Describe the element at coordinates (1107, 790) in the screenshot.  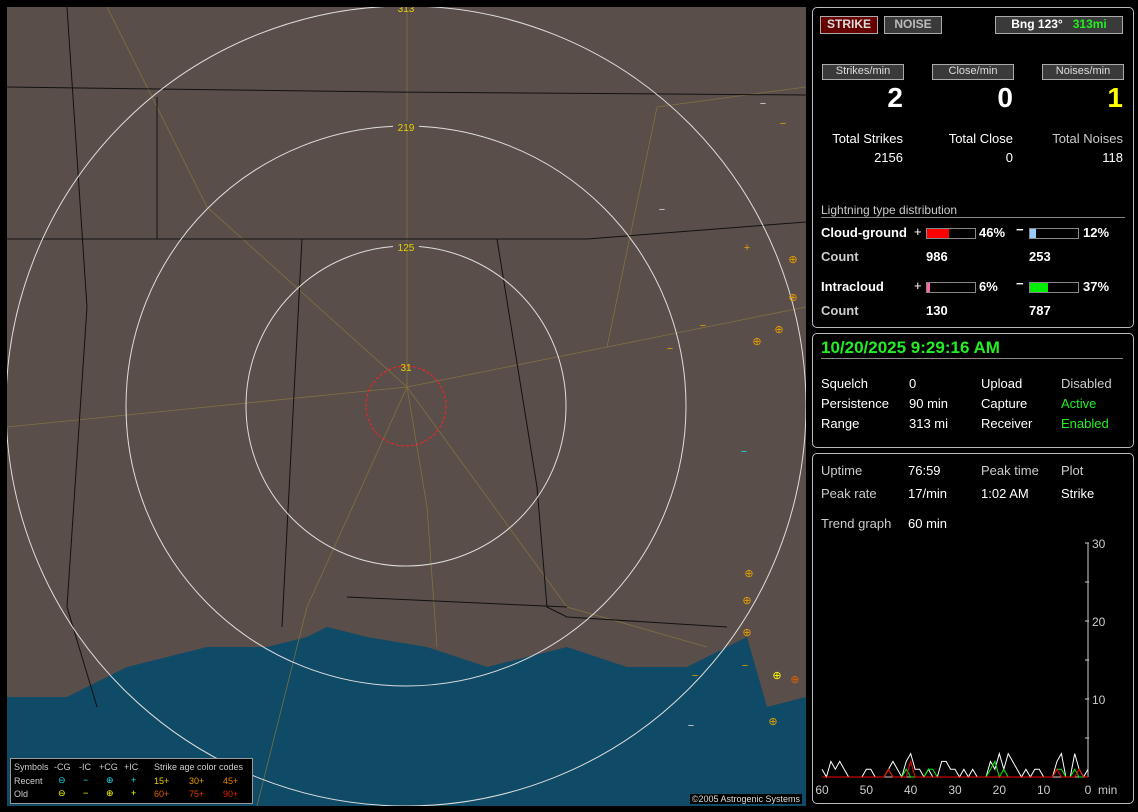
I see `x-unit-label: min` at that location.